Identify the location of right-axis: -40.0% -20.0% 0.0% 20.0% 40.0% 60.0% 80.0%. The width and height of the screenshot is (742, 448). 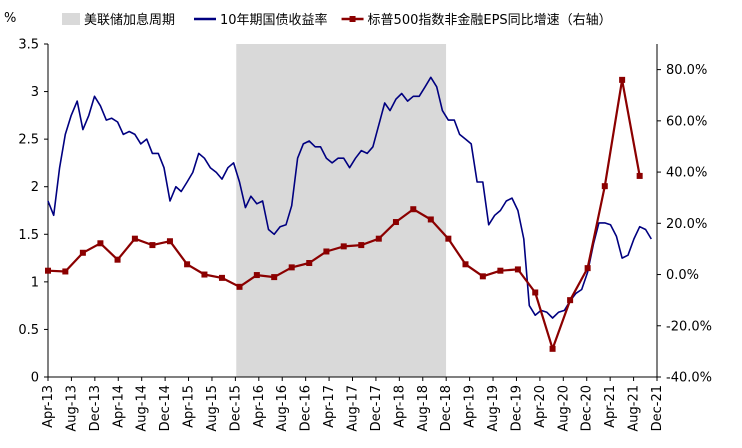
(684, 215).